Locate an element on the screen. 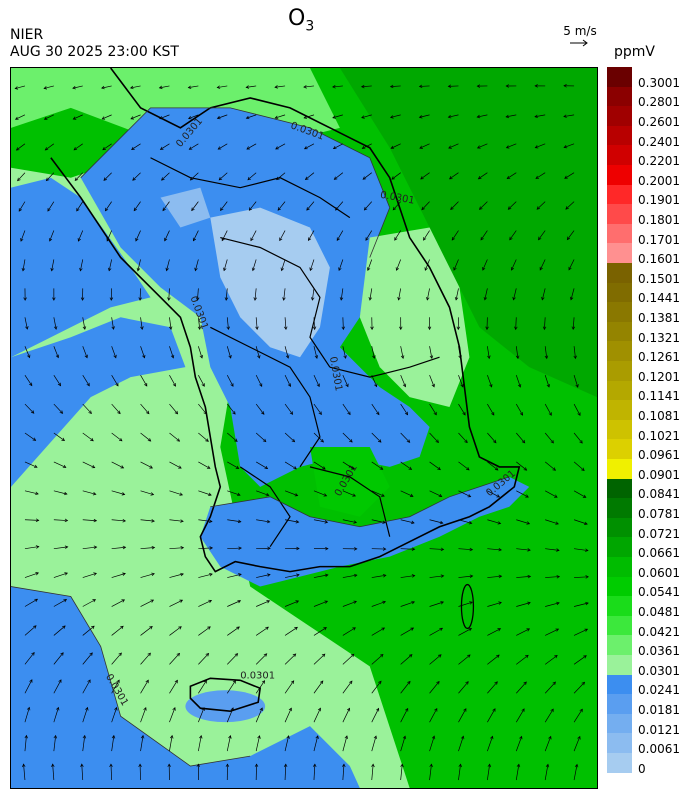 The image size is (692, 798). blue-region-south-coast is located at coordinates (365, 531).